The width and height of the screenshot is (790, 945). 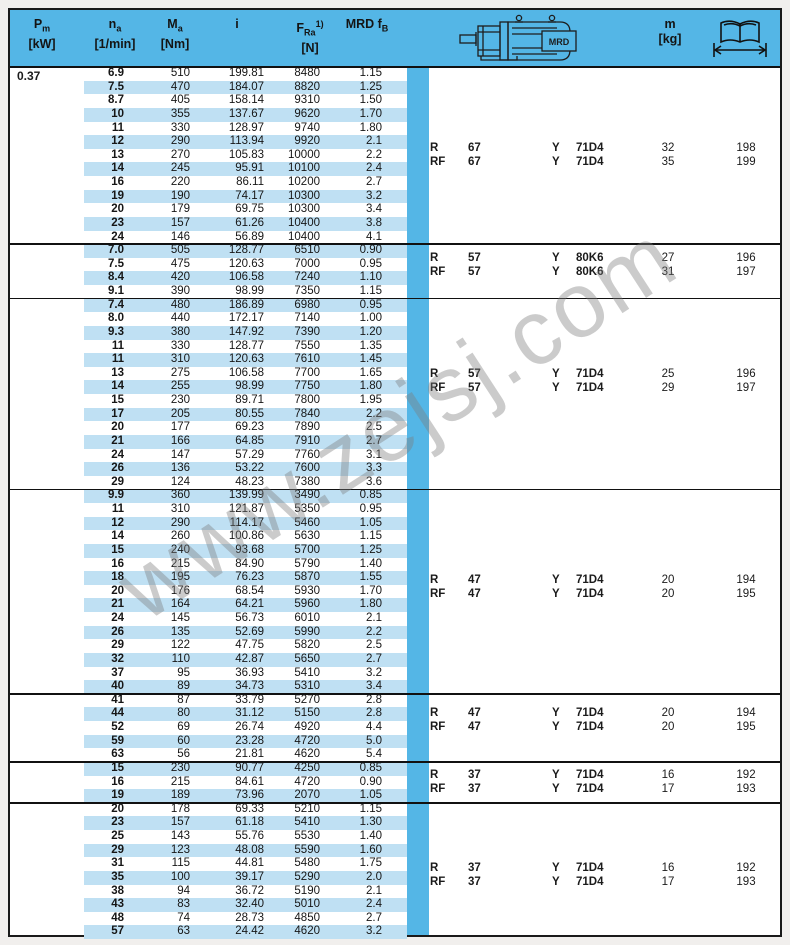 I want to click on table-row: 21 164 64.21 5960 1.80, so click(x=208, y=605).